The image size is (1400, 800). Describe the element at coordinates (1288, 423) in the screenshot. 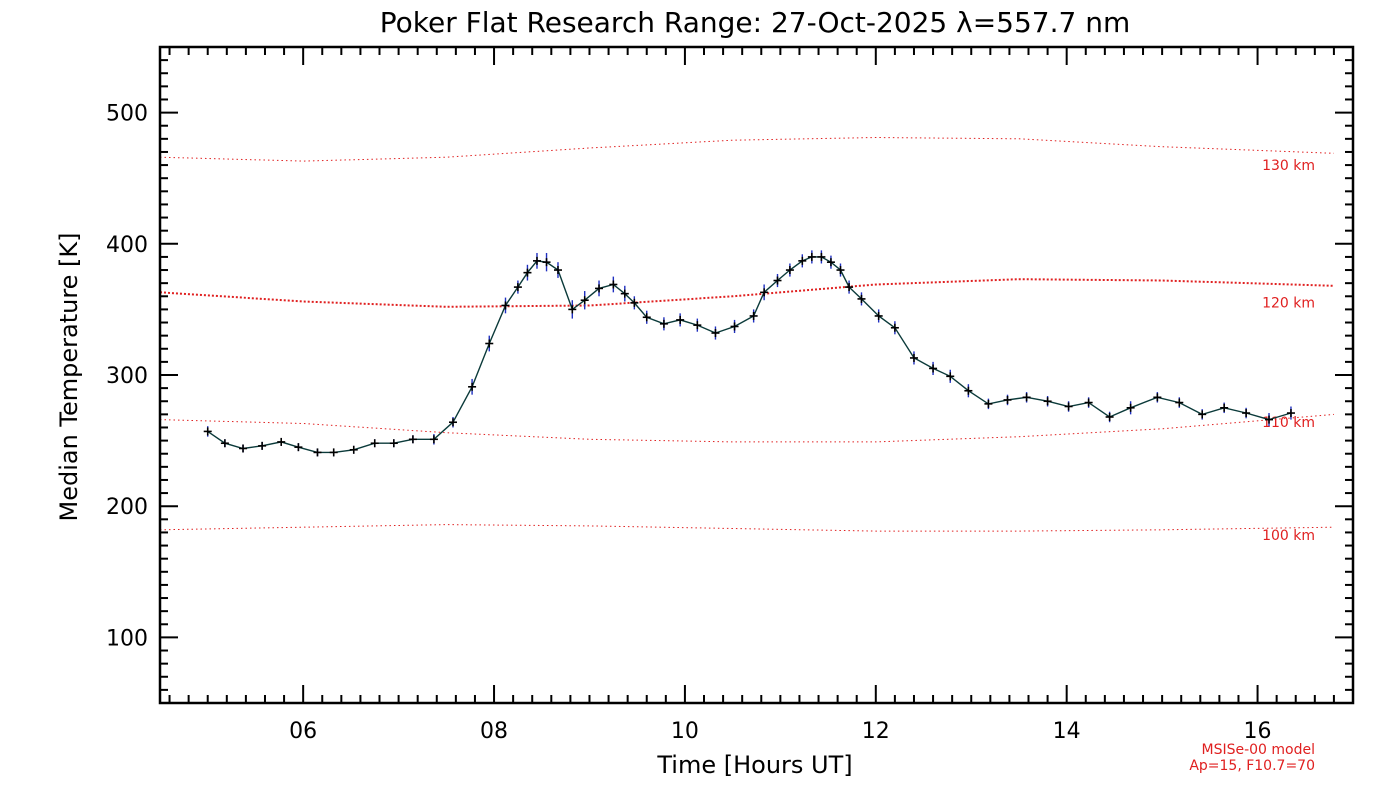

I see `model-label: 110 km` at that location.